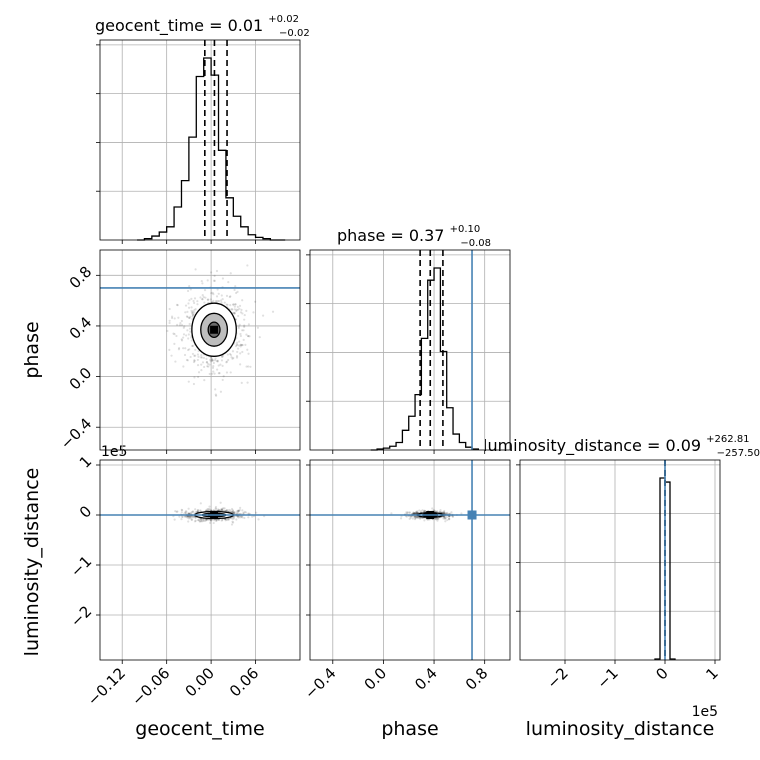 The image size is (760, 760). Describe the element at coordinates (620, 729) in the screenshot. I see `xlabel-luminosity-distance: luminosity_distance` at that location.